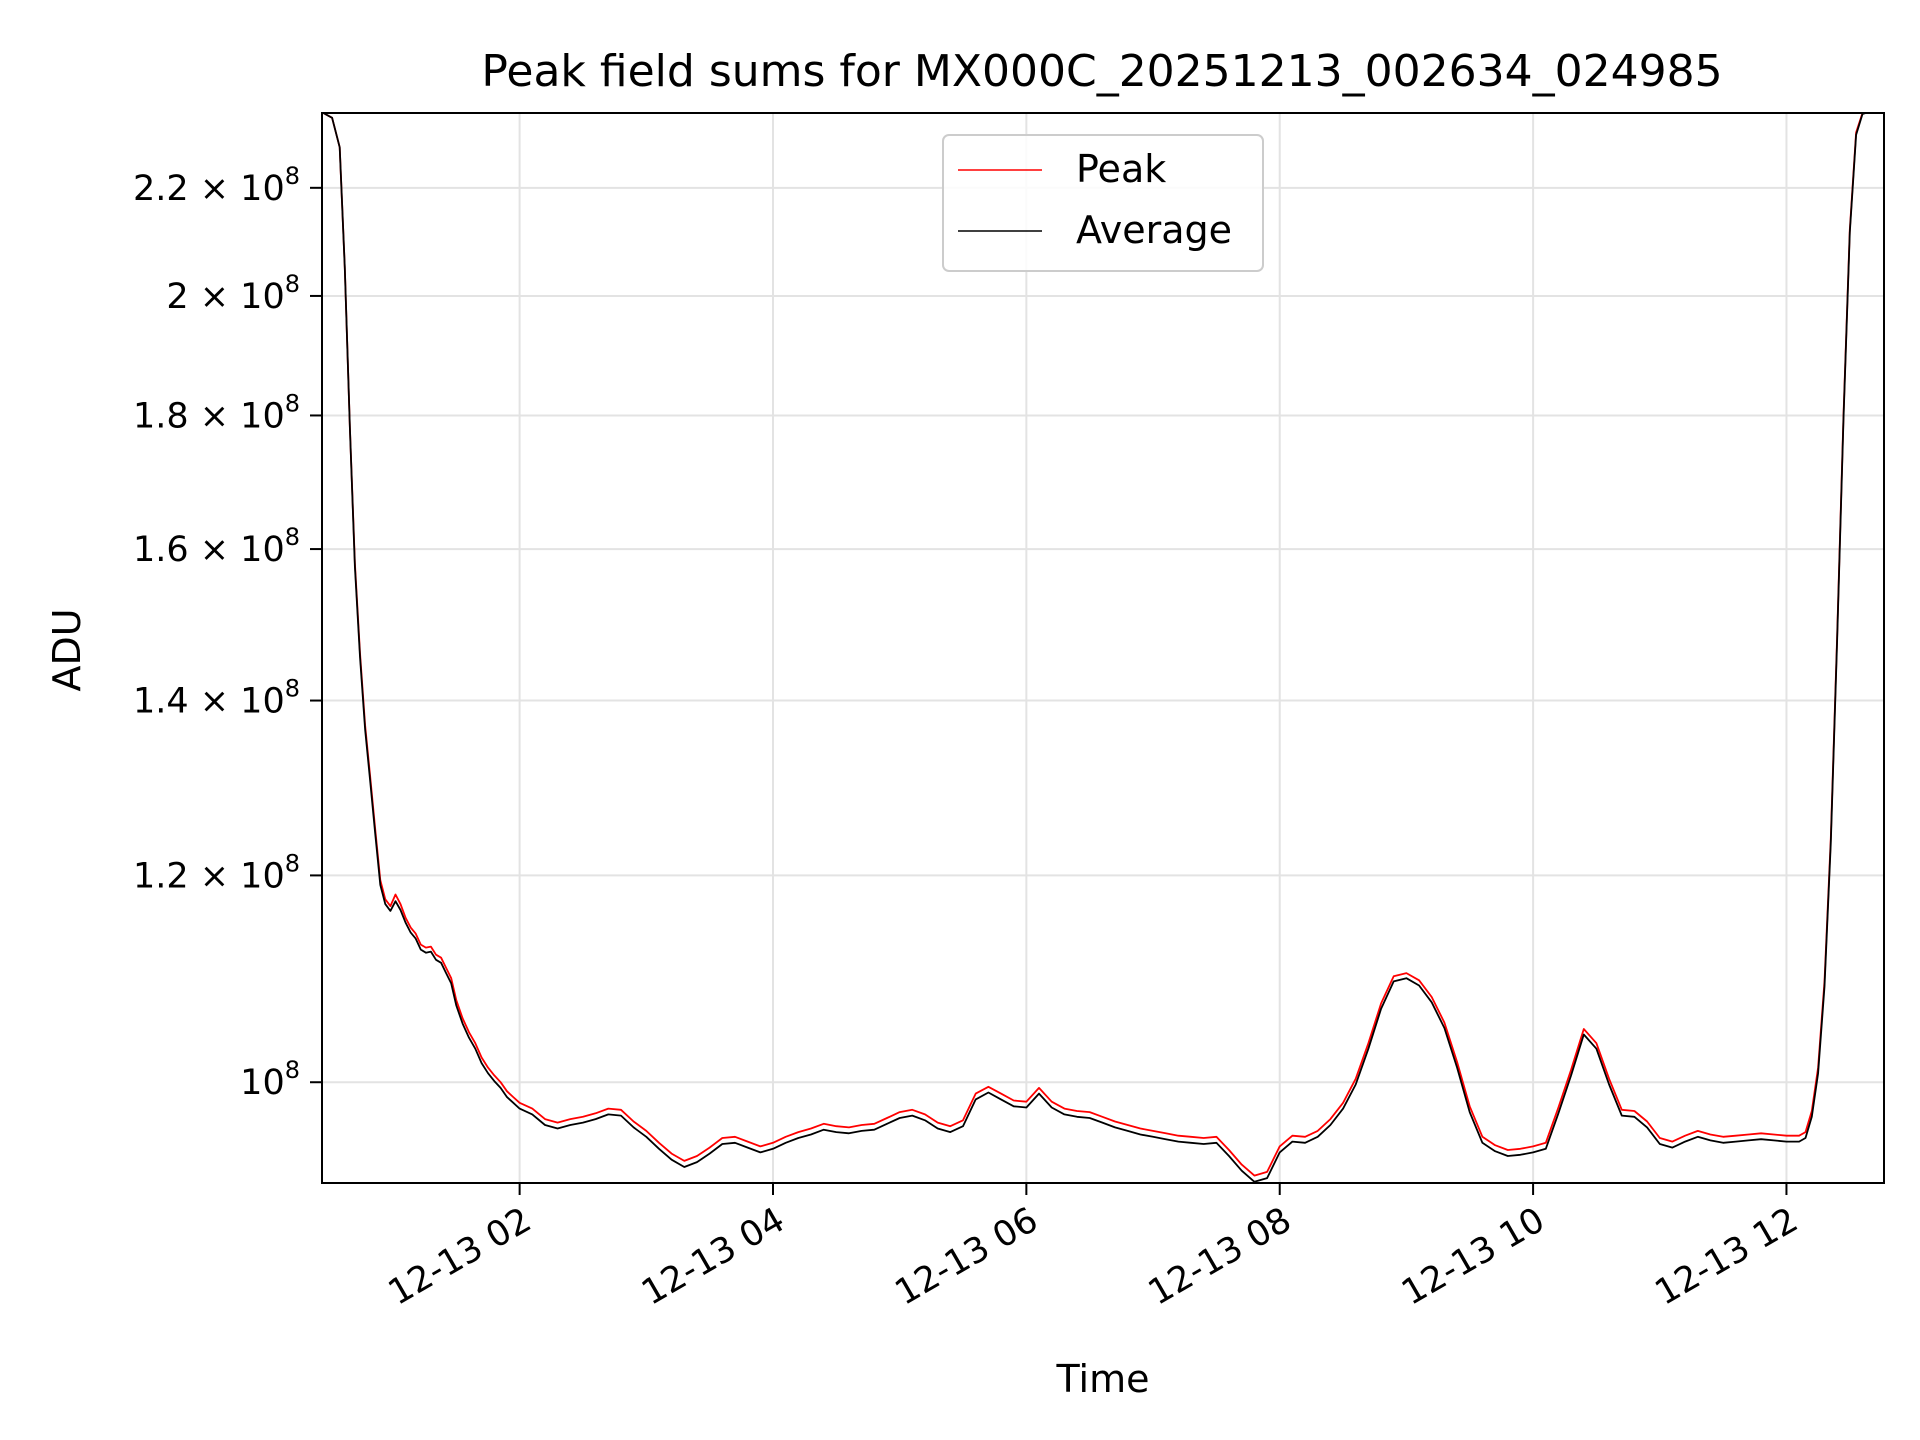  What do you see at coordinates (216, 698) in the screenshot?
I see `y-tick-label: 1.4 × 108` at bounding box center [216, 698].